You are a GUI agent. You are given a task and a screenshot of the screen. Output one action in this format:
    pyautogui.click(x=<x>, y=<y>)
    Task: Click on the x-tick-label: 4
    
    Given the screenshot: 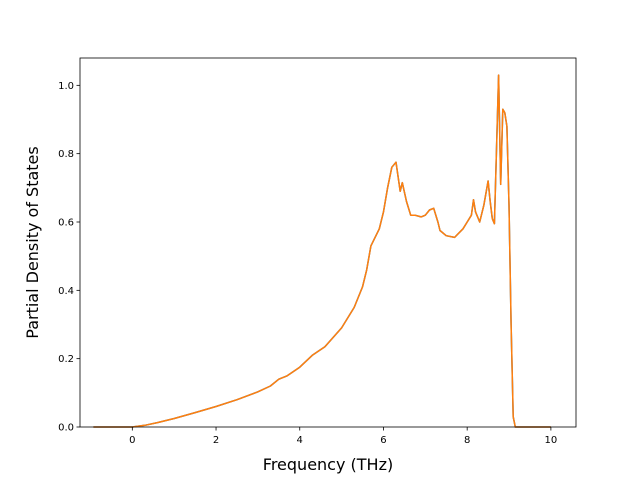 What is the action you would take?
    pyautogui.click(x=300, y=440)
    